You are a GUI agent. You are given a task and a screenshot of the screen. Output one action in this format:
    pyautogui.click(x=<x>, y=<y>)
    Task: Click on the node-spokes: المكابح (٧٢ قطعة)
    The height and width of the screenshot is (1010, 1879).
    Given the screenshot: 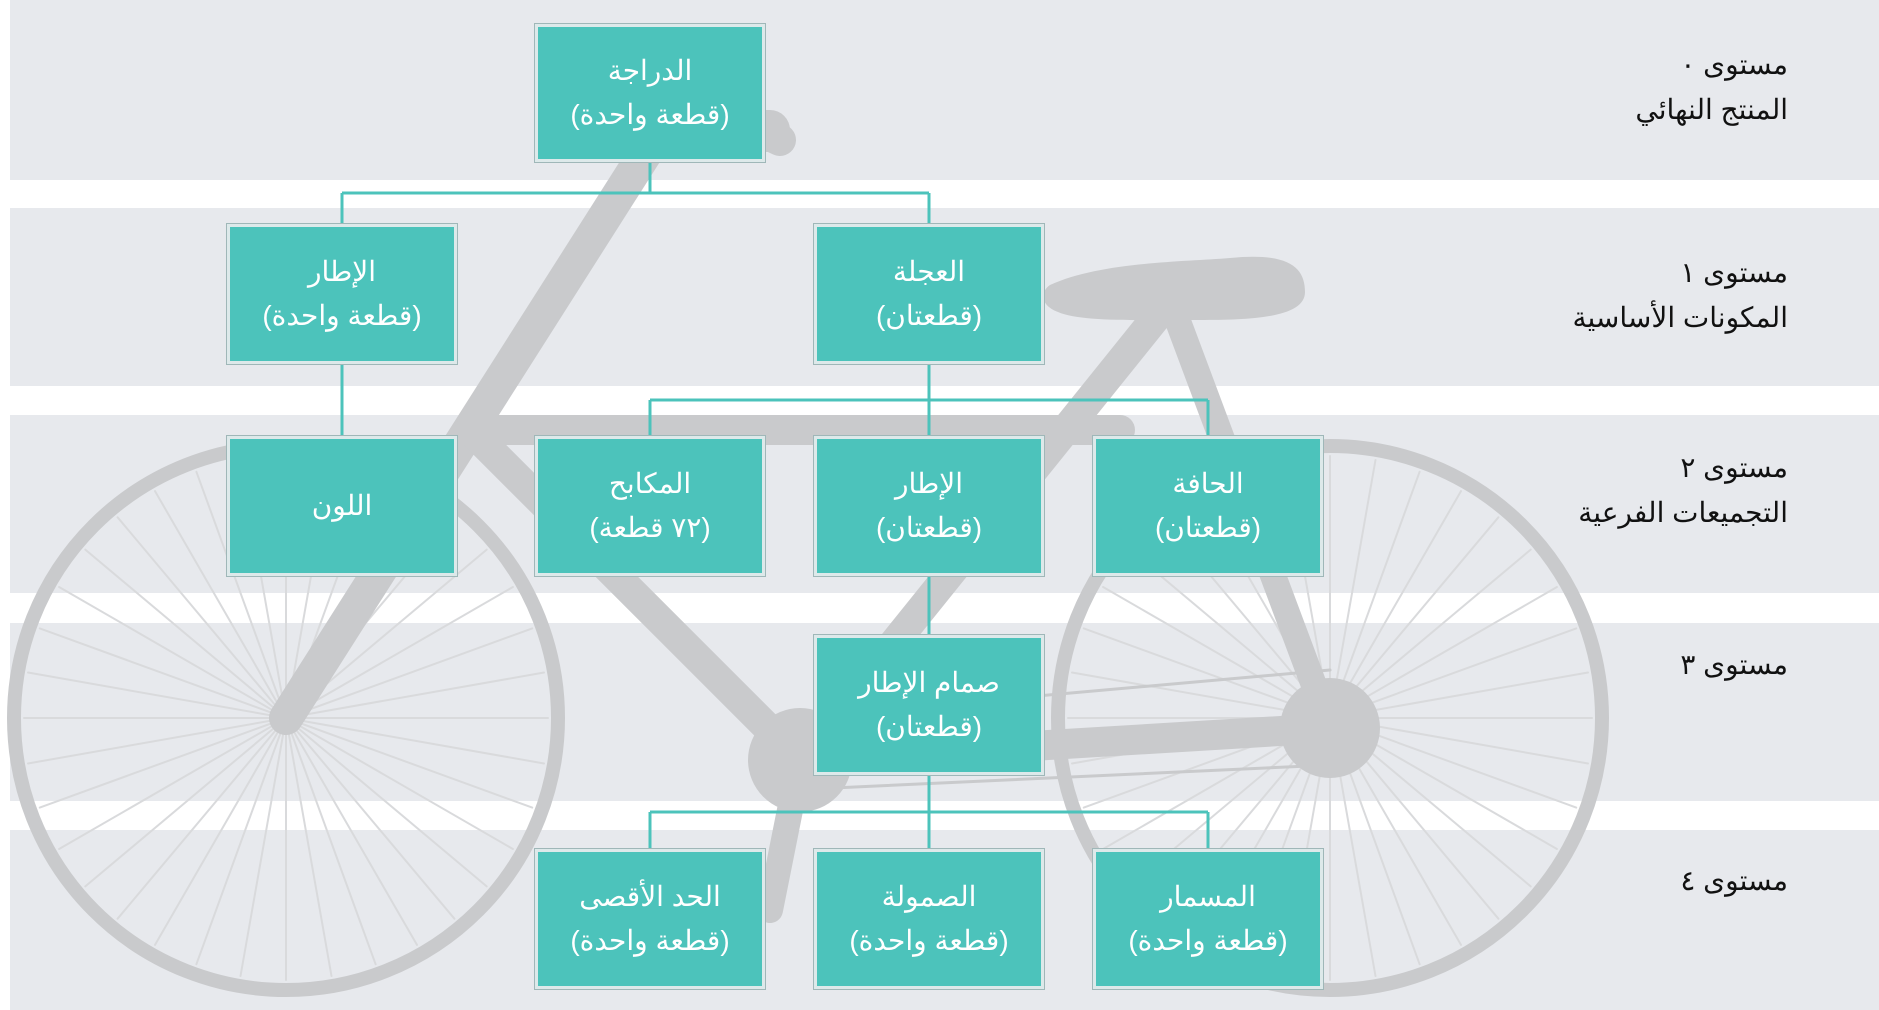 What is the action you would take?
    pyautogui.click(x=650, y=506)
    